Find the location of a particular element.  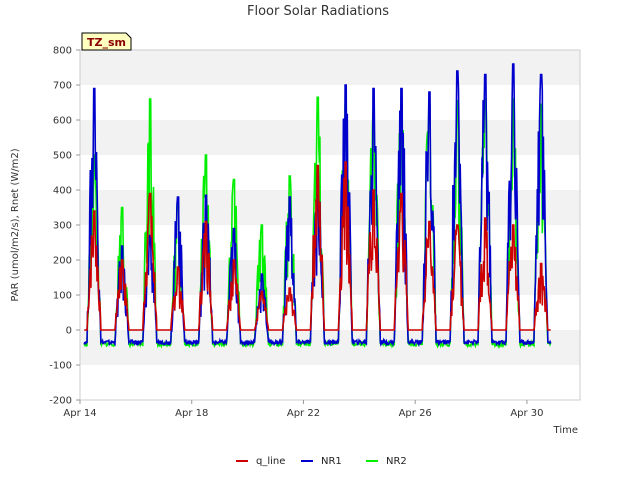

y-axis-title: PAR (umol/m2/s), Rnet (W/m2) is located at coordinates (15, 224).